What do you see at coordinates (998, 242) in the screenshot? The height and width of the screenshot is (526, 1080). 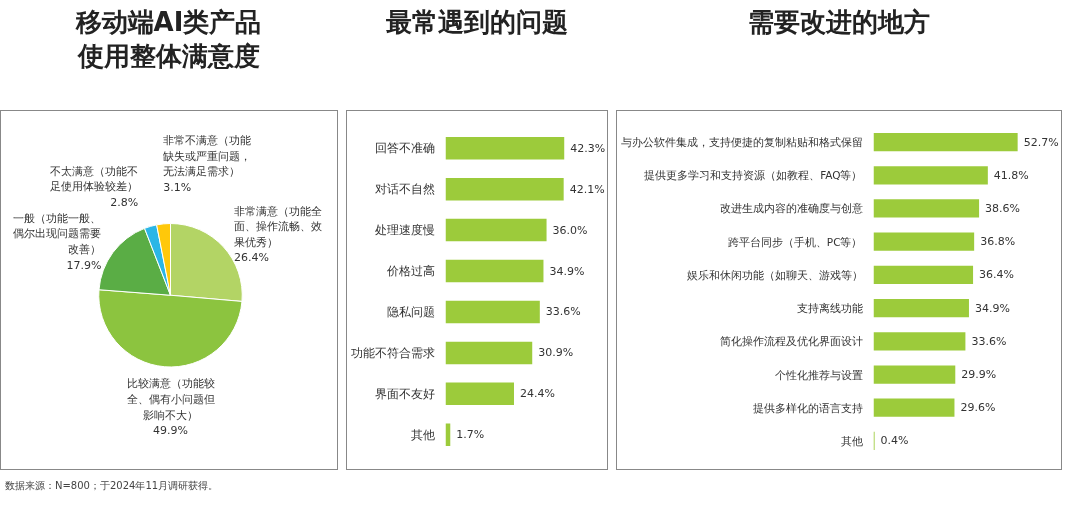 I see `data-label: 36.8%` at bounding box center [998, 242].